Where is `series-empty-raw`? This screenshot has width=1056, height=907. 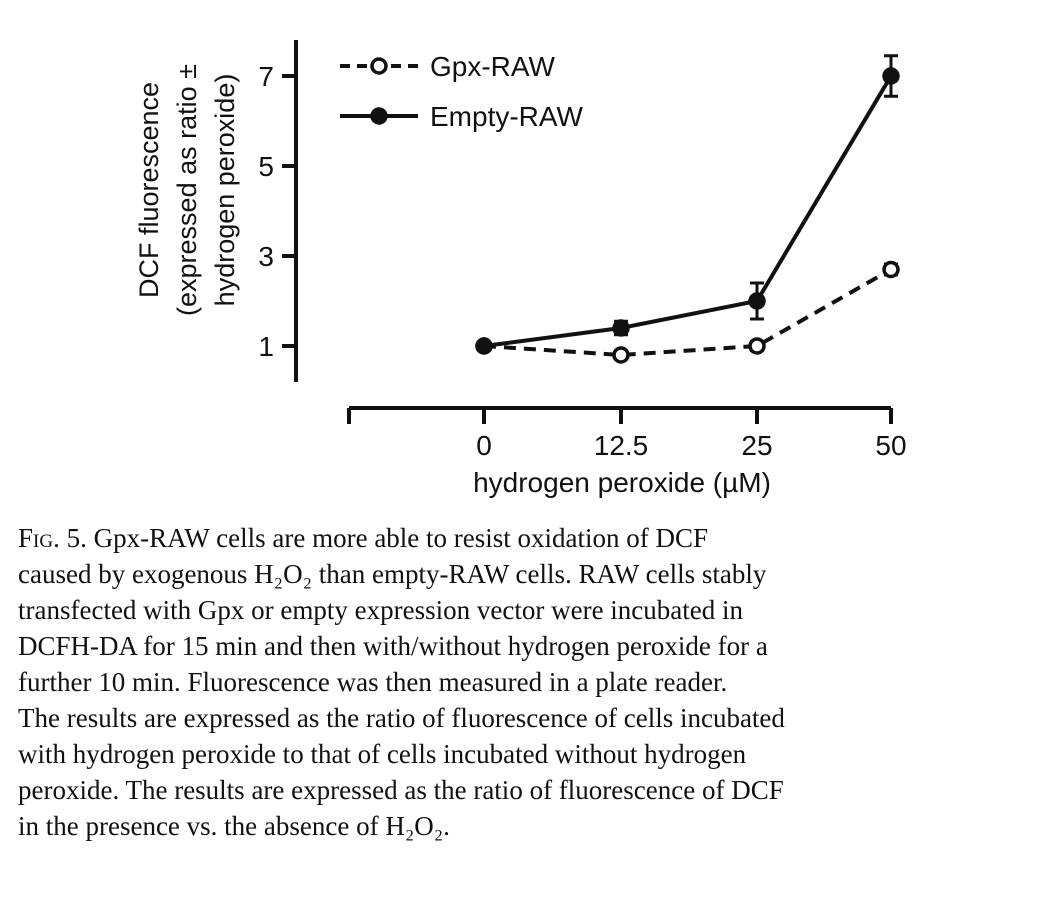
series-empty-raw is located at coordinates (687, 204).